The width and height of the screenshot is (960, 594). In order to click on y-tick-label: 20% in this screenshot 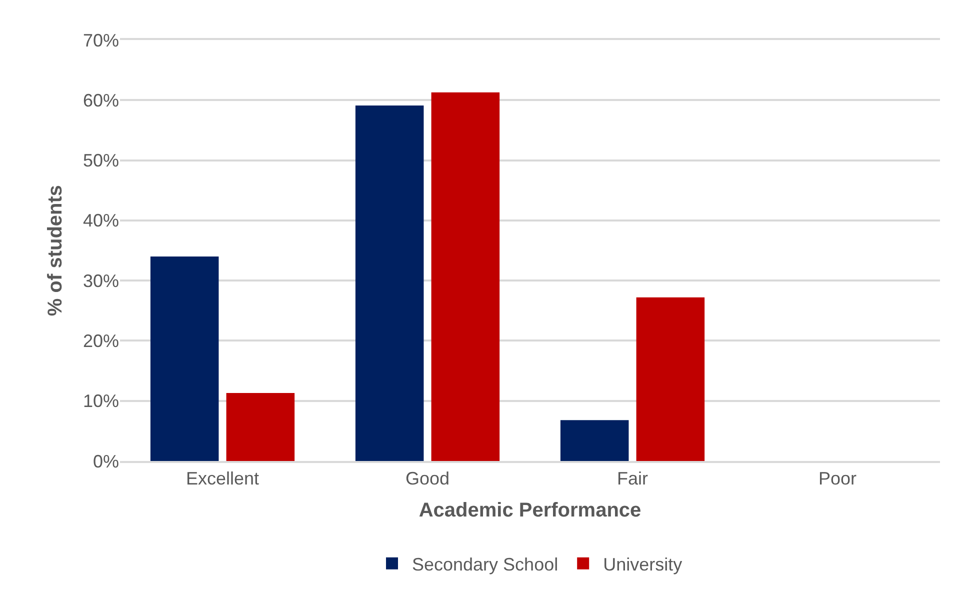, I will do `click(100, 341)`.